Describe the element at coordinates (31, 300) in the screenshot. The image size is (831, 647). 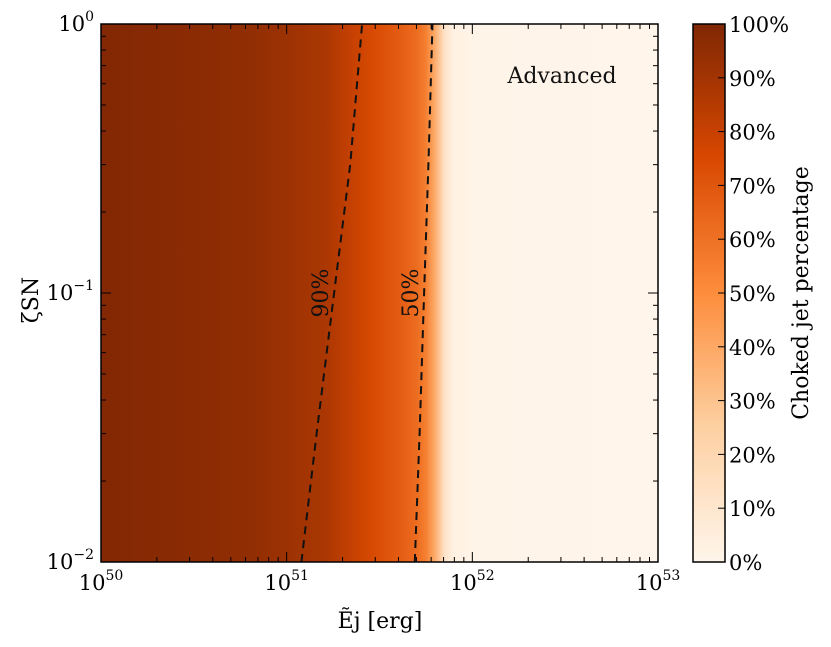
I see `y-axis-title: ζSN` at that location.